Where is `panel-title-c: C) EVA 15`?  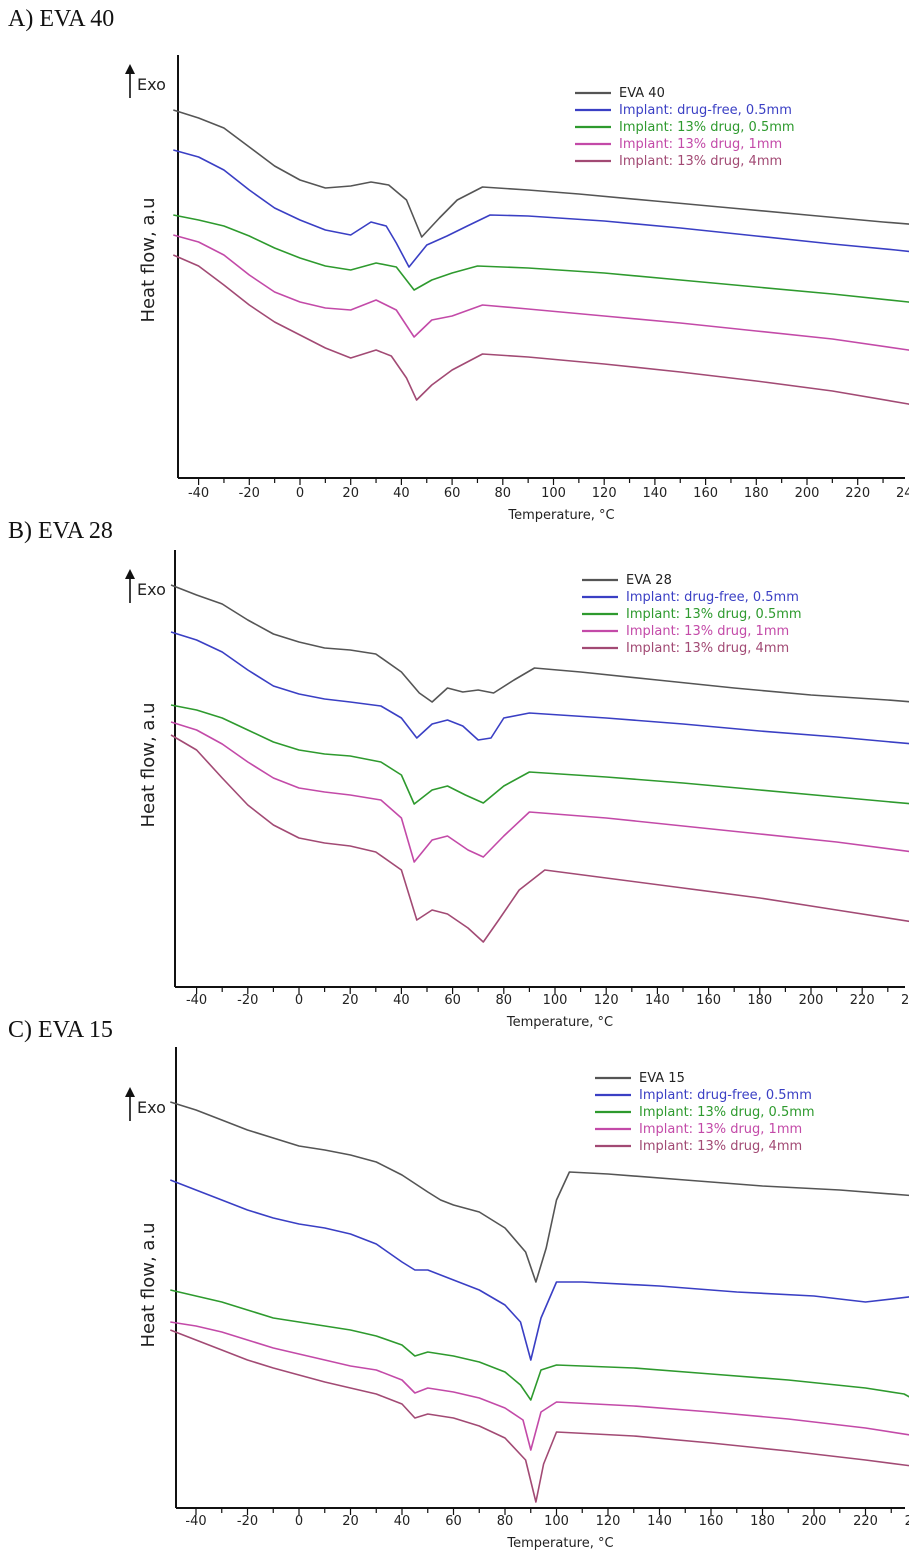 panel-title-c: C) EVA 15 is located at coordinates (60, 1030).